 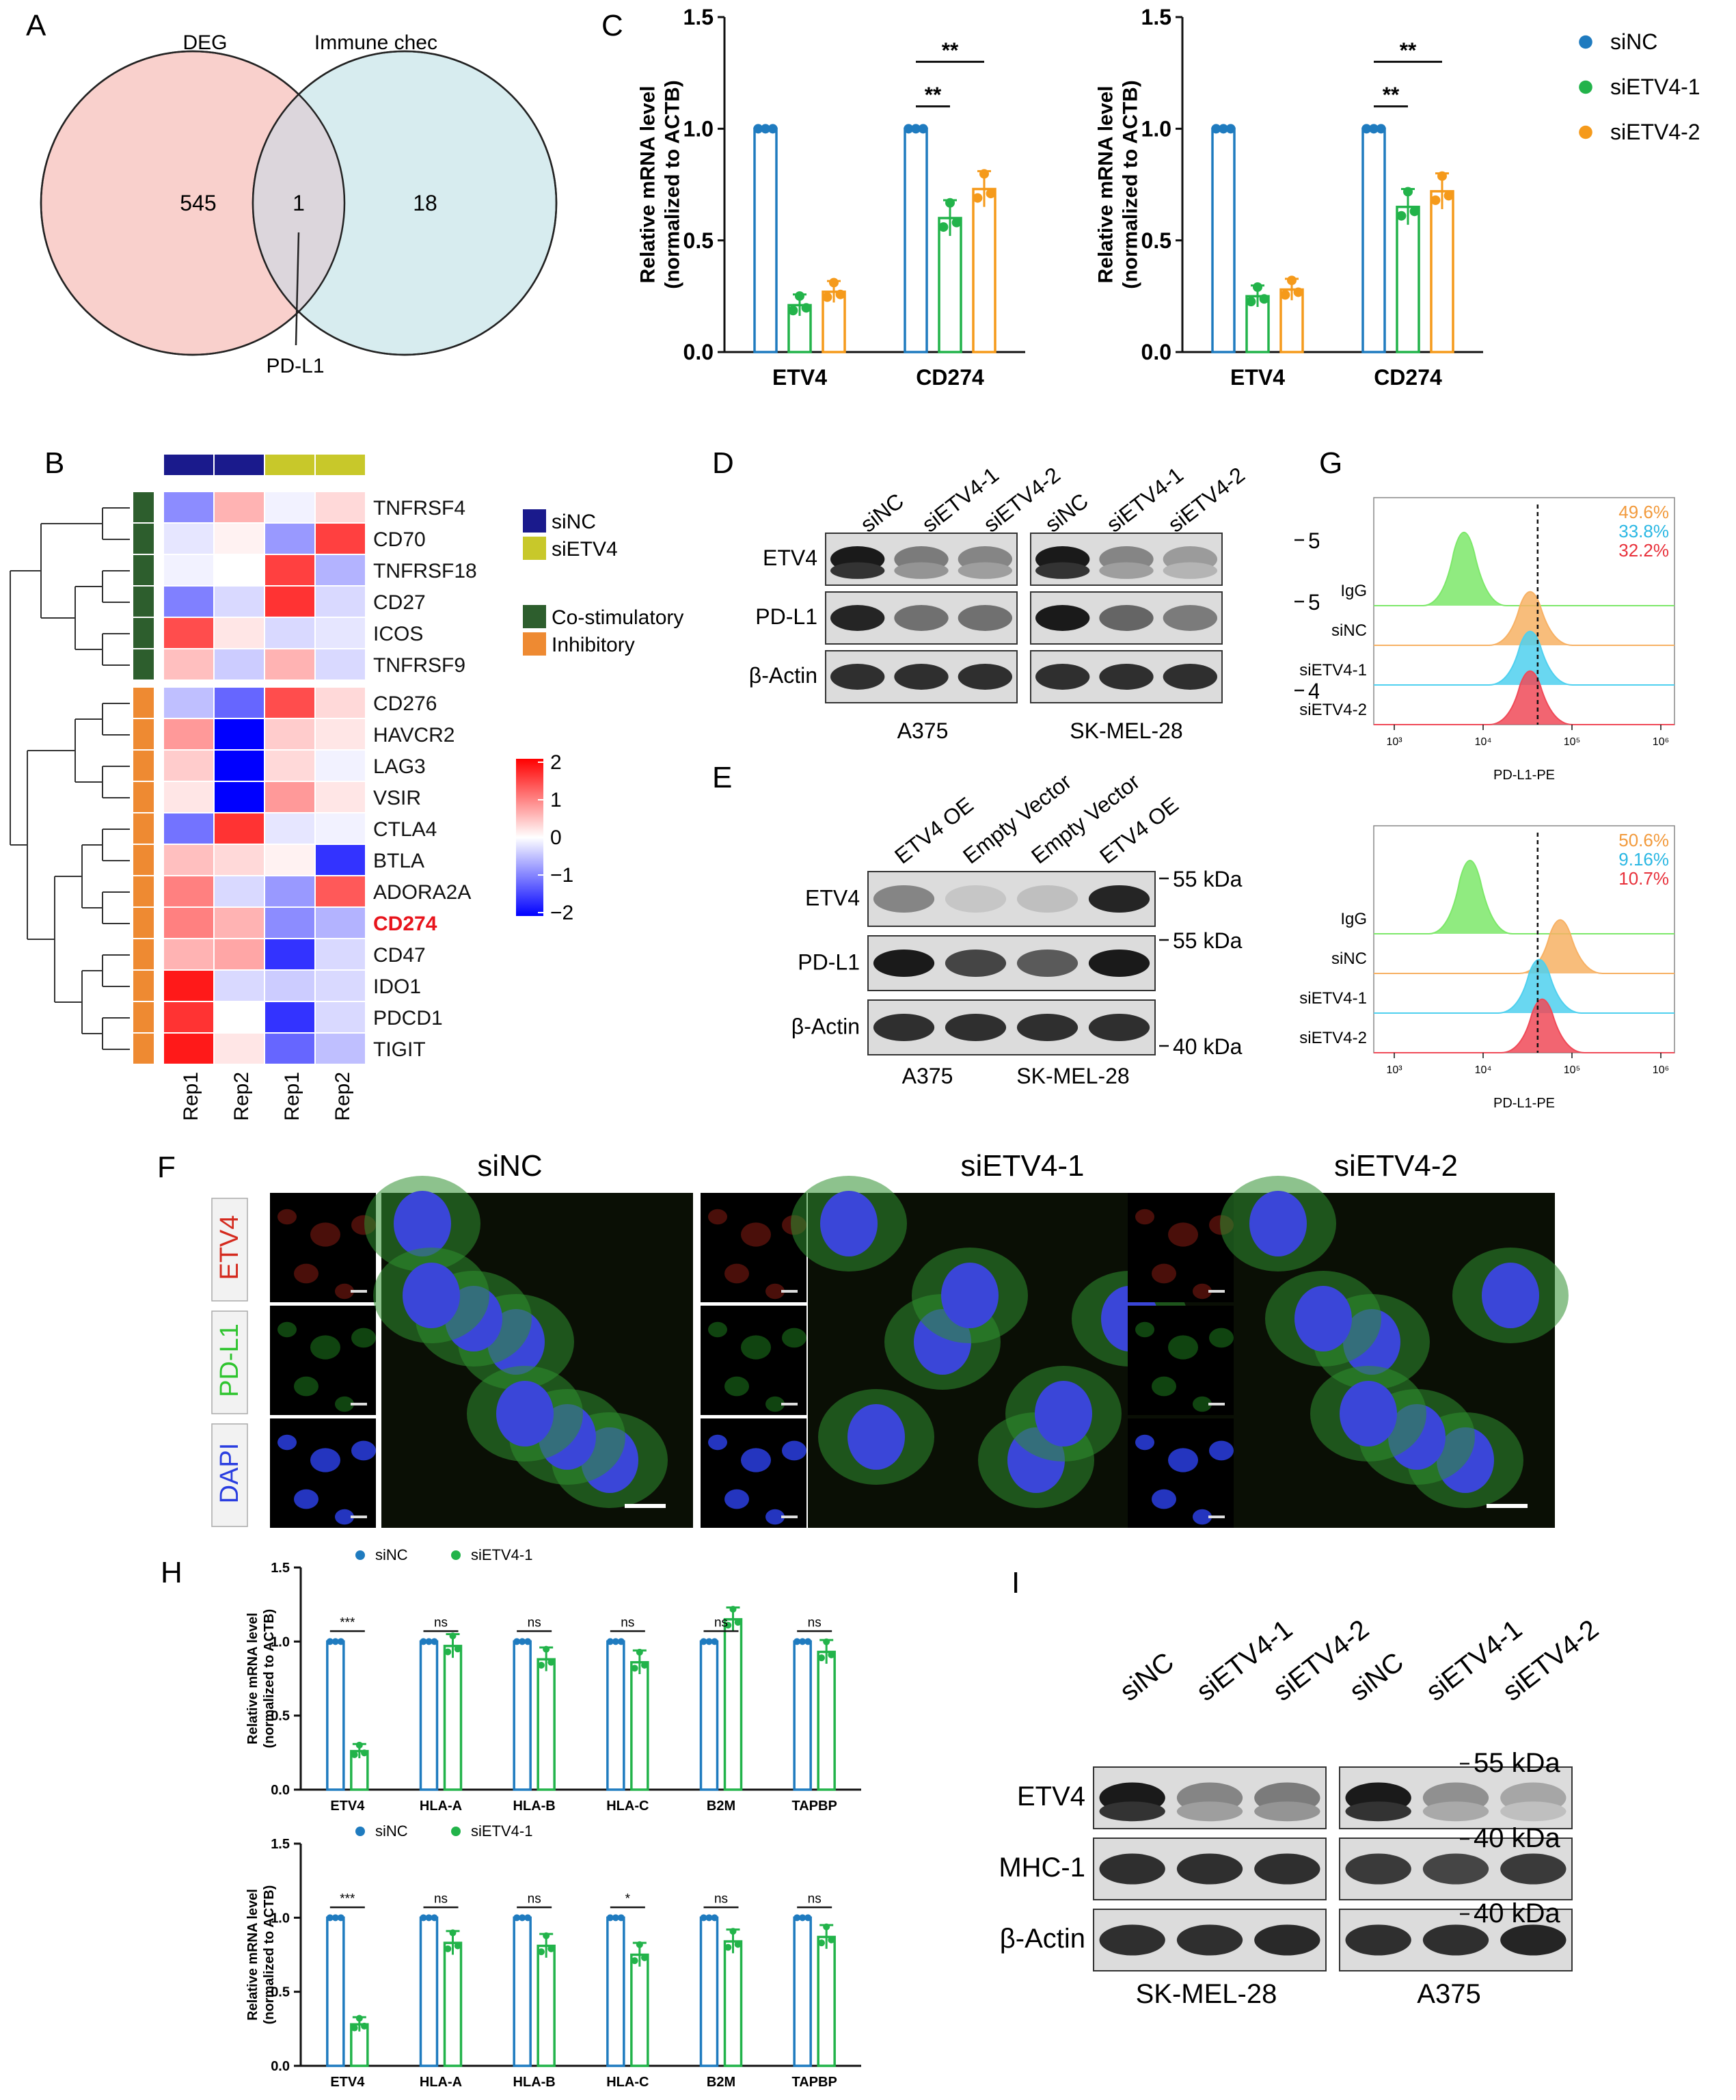 What do you see at coordinates (419, 508) in the screenshot?
I see `heatmap-gene-label: TNFRSF4` at bounding box center [419, 508].